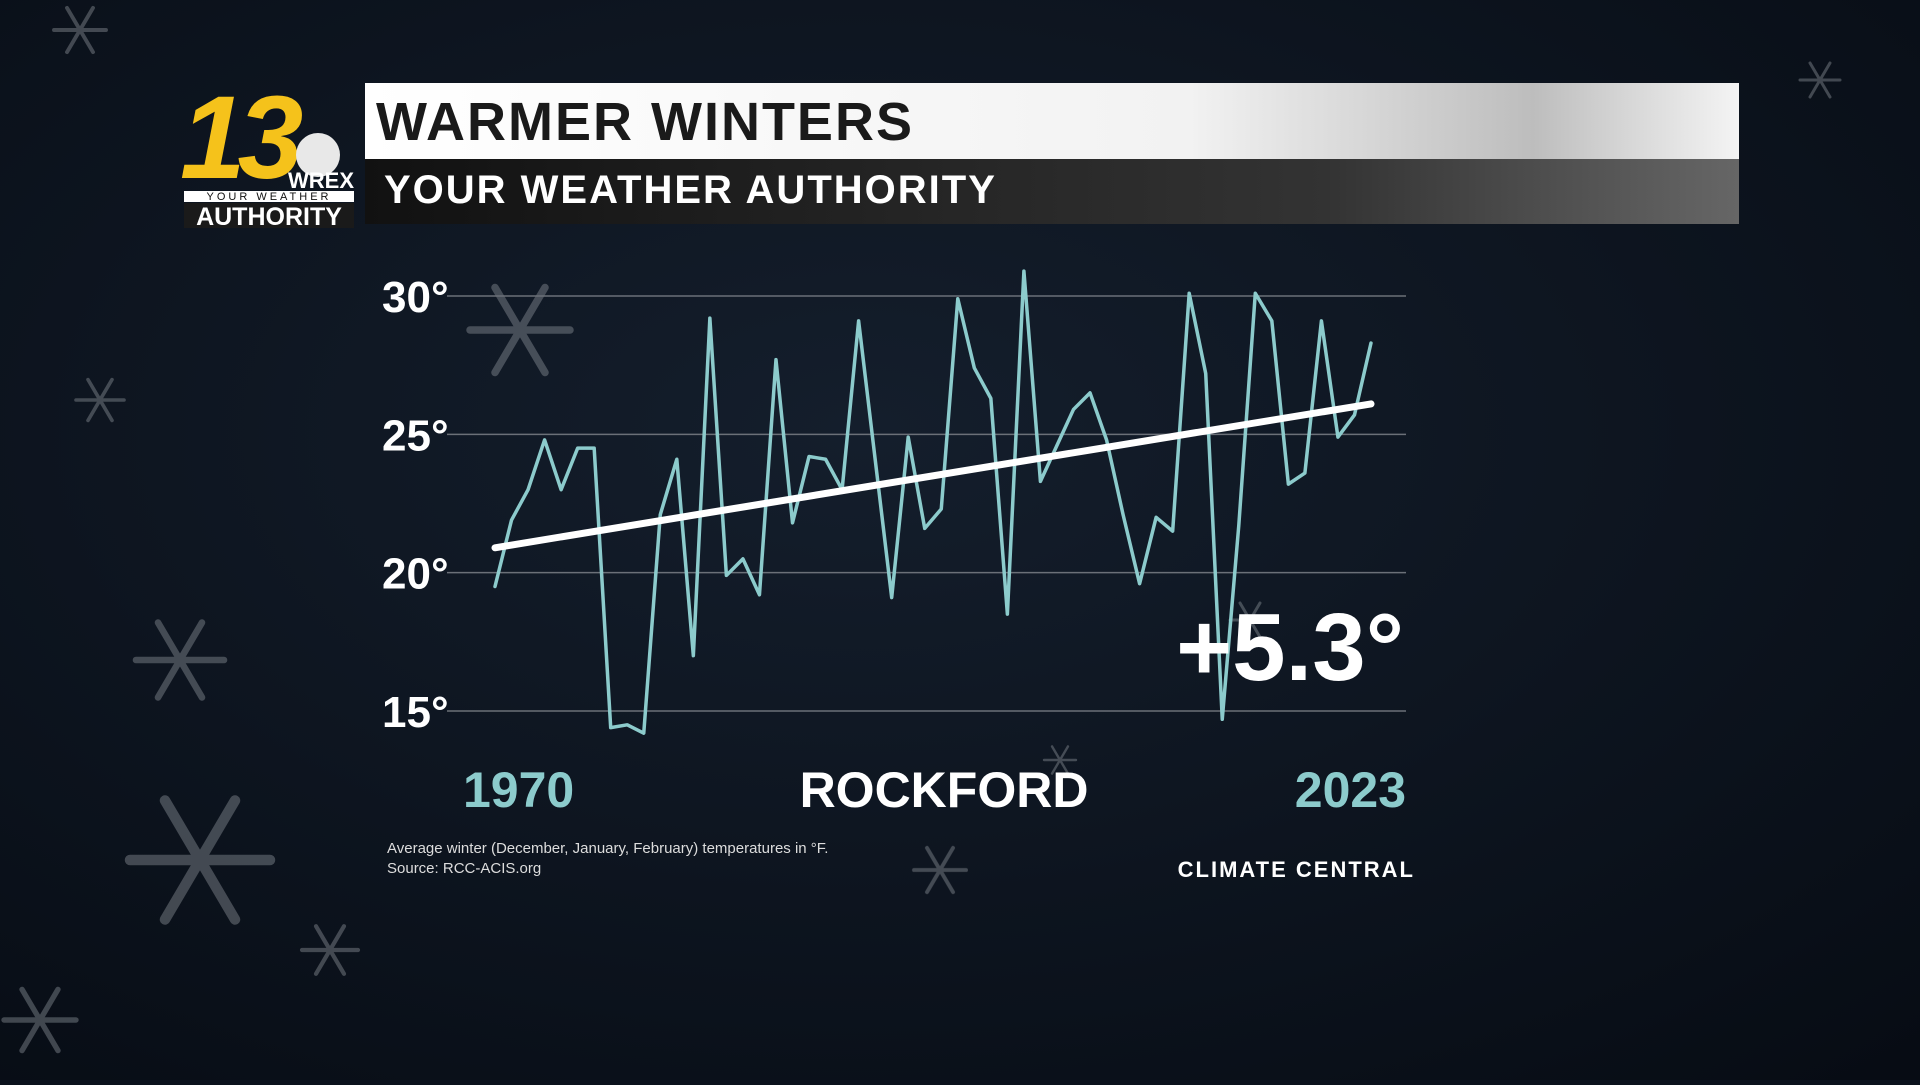 The height and width of the screenshot is (1085, 1920). Describe the element at coordinates (318, 155) in the screenshot. I see `logo-peacock` at that location.